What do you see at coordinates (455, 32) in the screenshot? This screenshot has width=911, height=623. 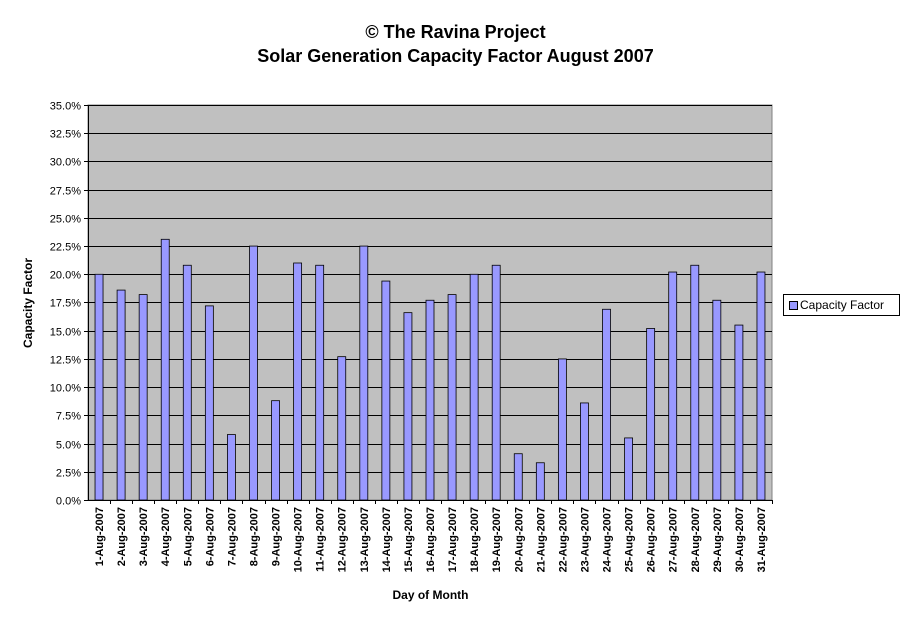 I see `chart-title: © The Ravina Project` at bounding box center [455, 32].